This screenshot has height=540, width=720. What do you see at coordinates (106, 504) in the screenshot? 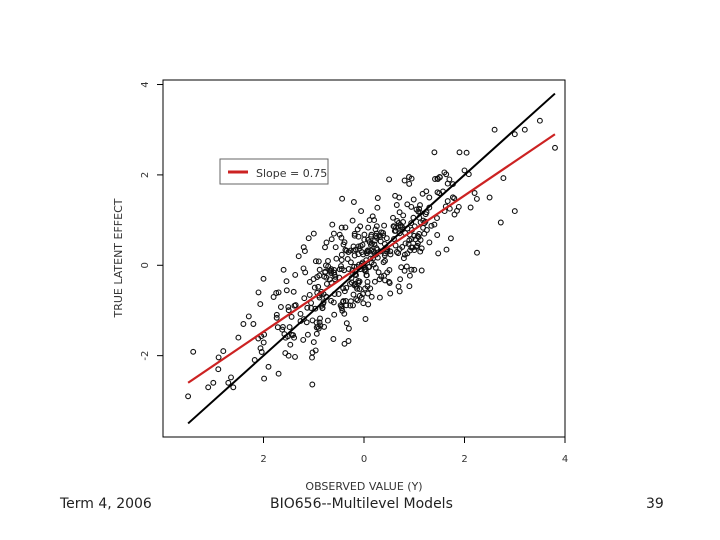
I see `footer-term: Term 4, 2006` at bounding box center [106, 504].